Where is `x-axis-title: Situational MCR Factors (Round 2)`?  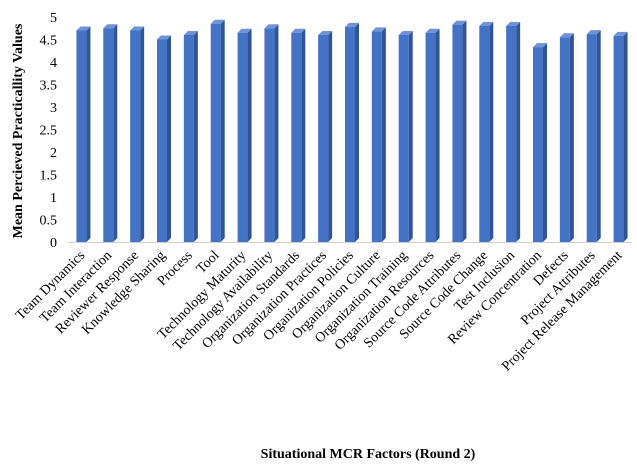 x-axis-title: Situational MCR Factors (Round 2) is located at coordinates (368, 454).